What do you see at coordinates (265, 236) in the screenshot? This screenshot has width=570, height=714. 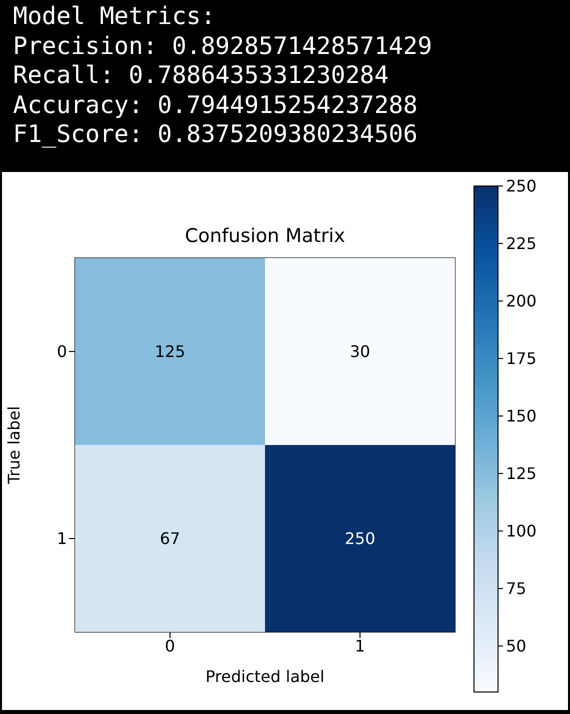 I see `chart-title: Confusion Matrix` at bounding box center [265, 236].